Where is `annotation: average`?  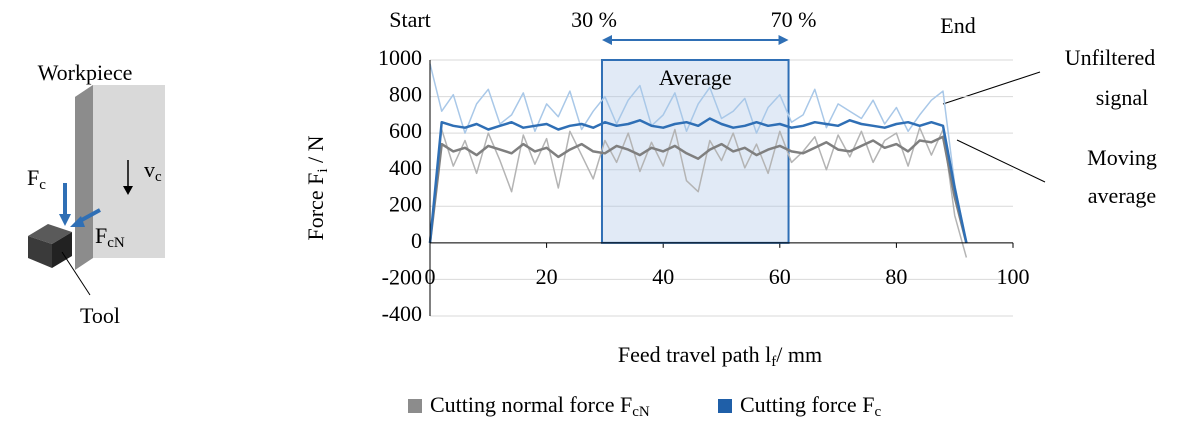 annotation: average is located at coordinates (1122, 195).